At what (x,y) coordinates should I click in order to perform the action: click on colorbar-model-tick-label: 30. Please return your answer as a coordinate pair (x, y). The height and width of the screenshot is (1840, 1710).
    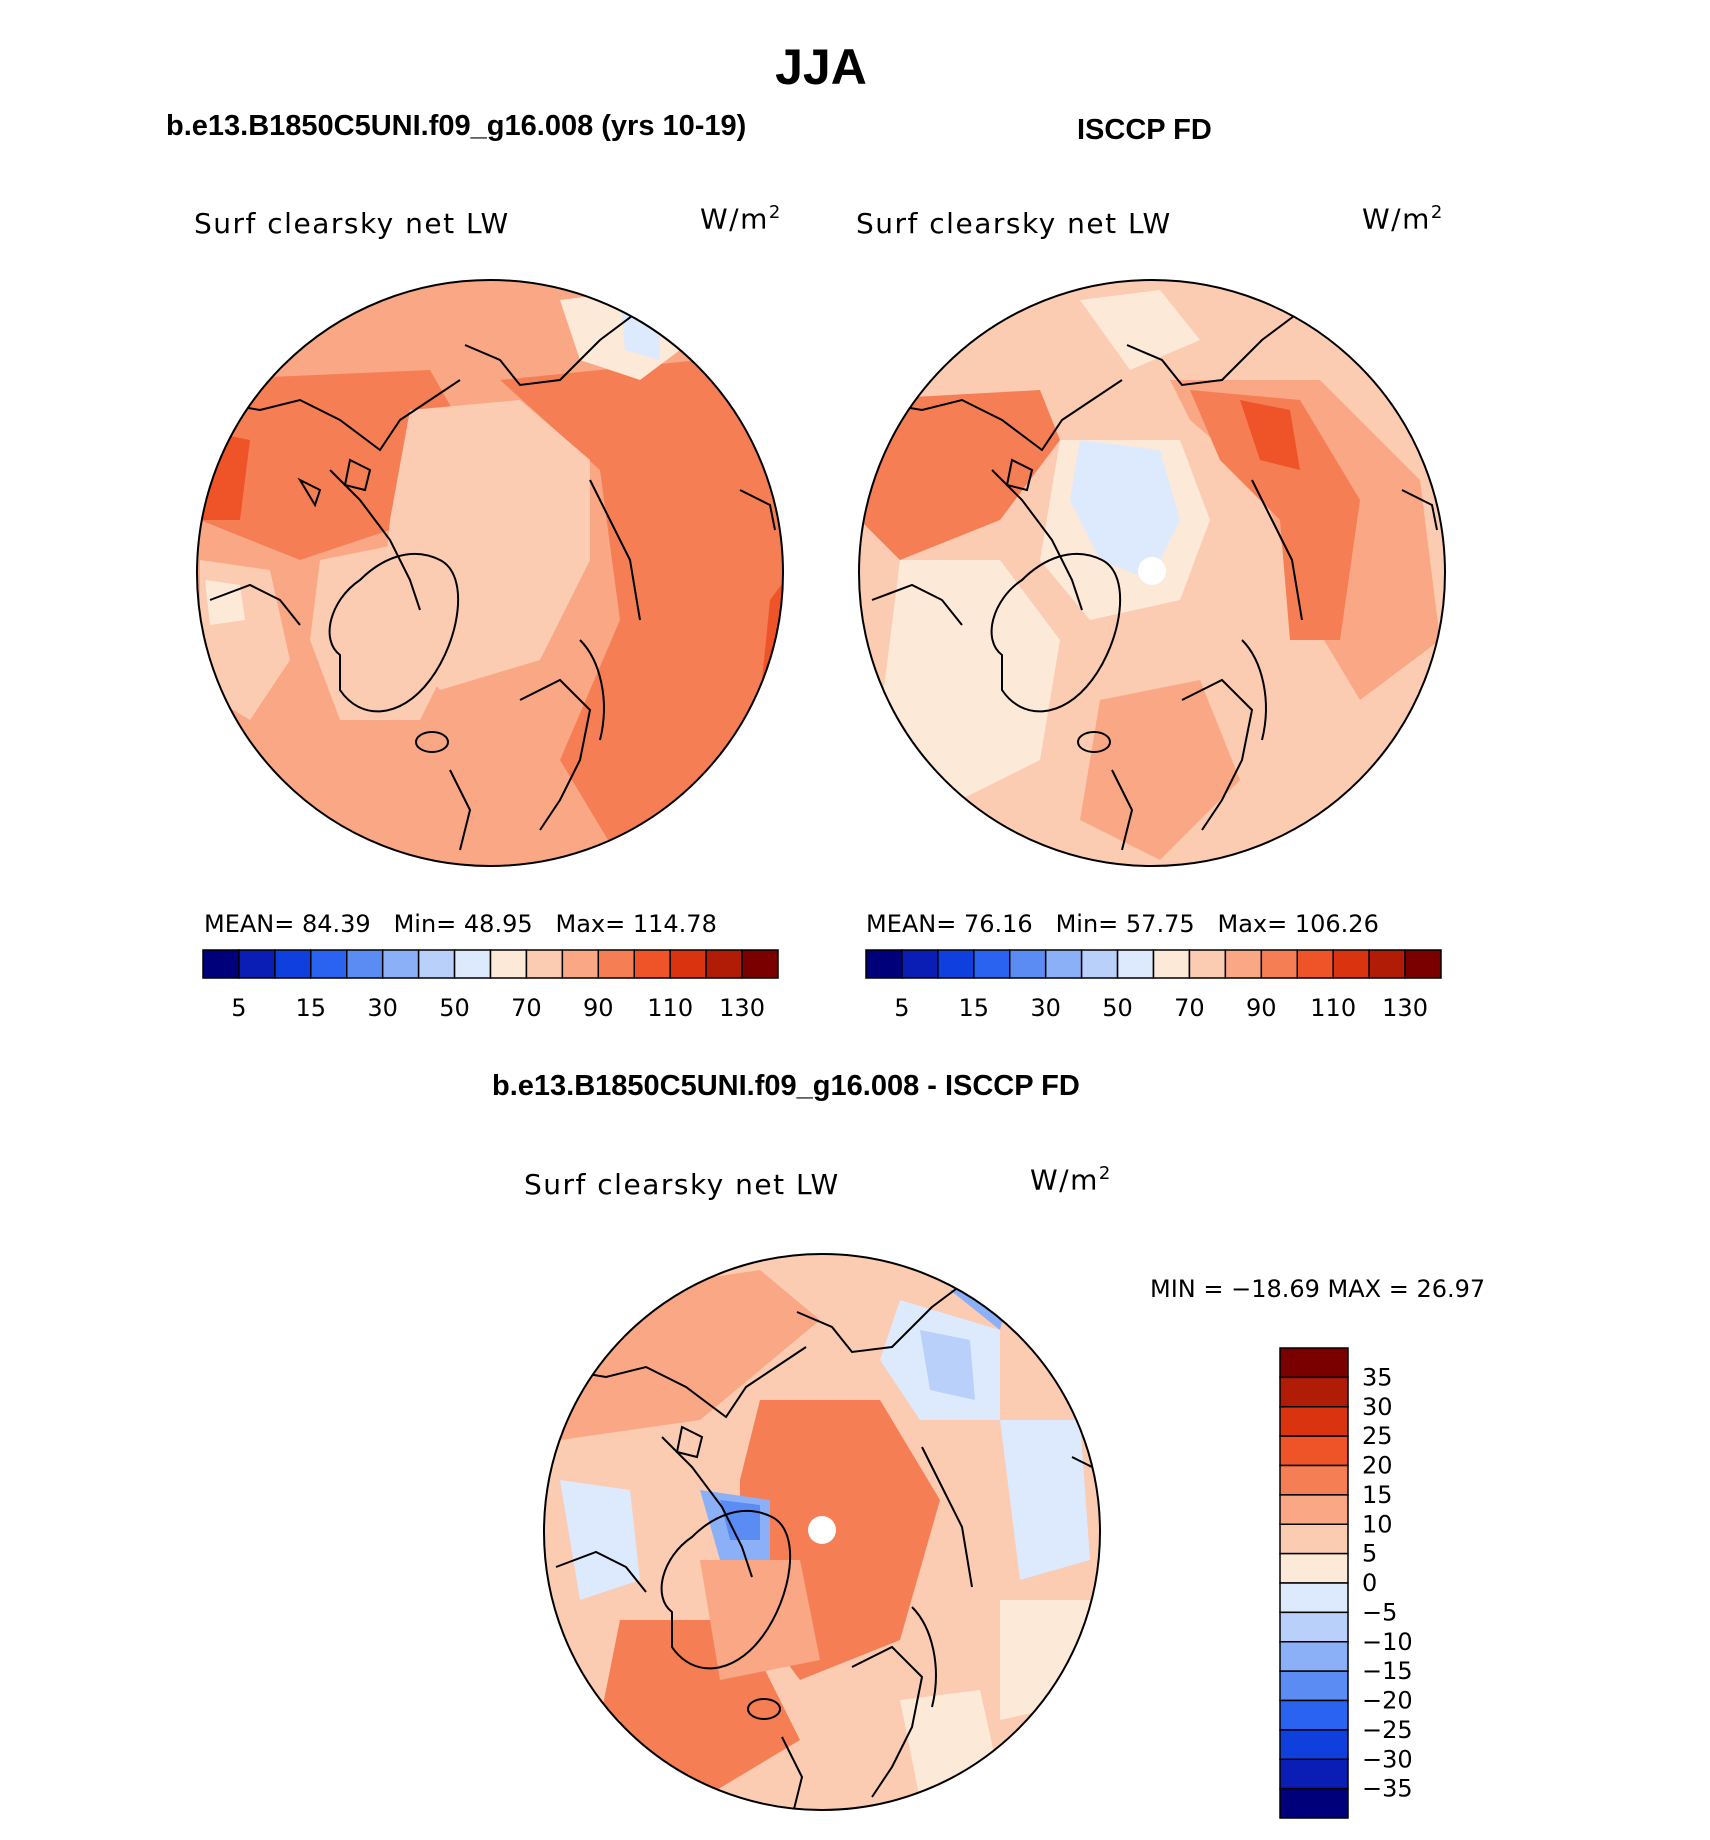
    Looking at the image, I should click on (382, 1008).